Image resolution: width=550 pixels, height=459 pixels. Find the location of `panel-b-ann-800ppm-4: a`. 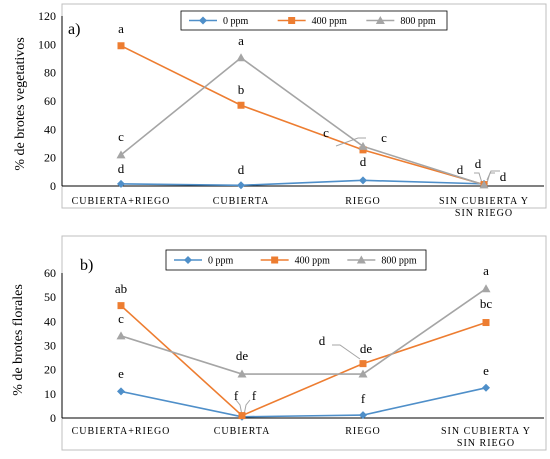

panel-b-ann-800ppm-4: a is located at coordinates (486, 270).